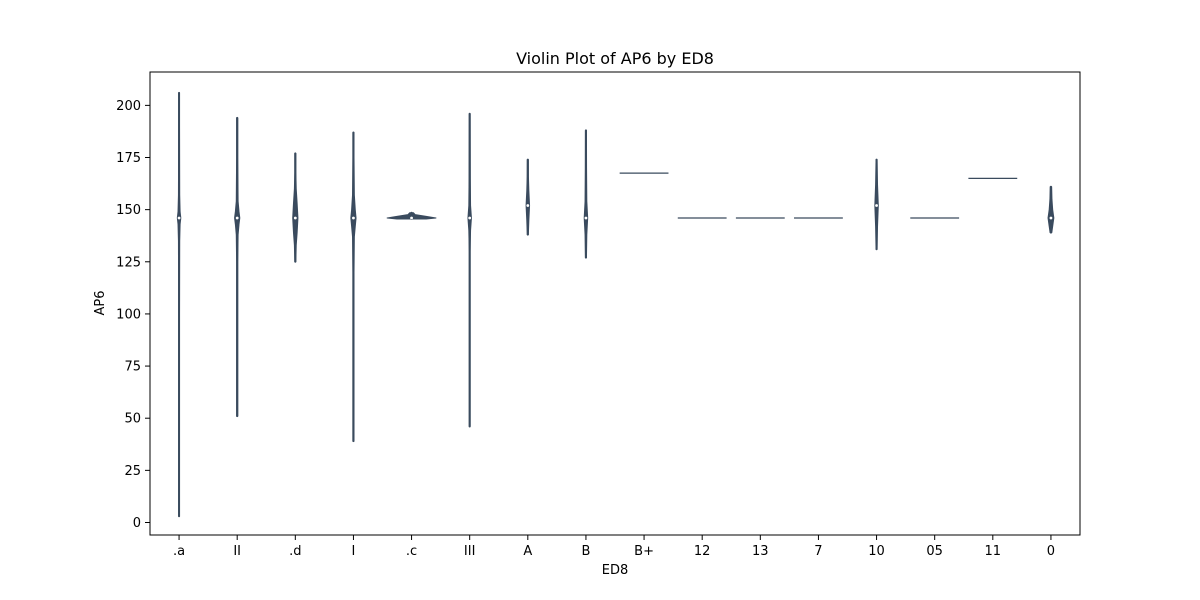 Image resolution: width=1200 pixels, height=600 pixels. Describe the element at coordinates (527, 551) in the screenshot. I see `x-tick-label: A` at that location.